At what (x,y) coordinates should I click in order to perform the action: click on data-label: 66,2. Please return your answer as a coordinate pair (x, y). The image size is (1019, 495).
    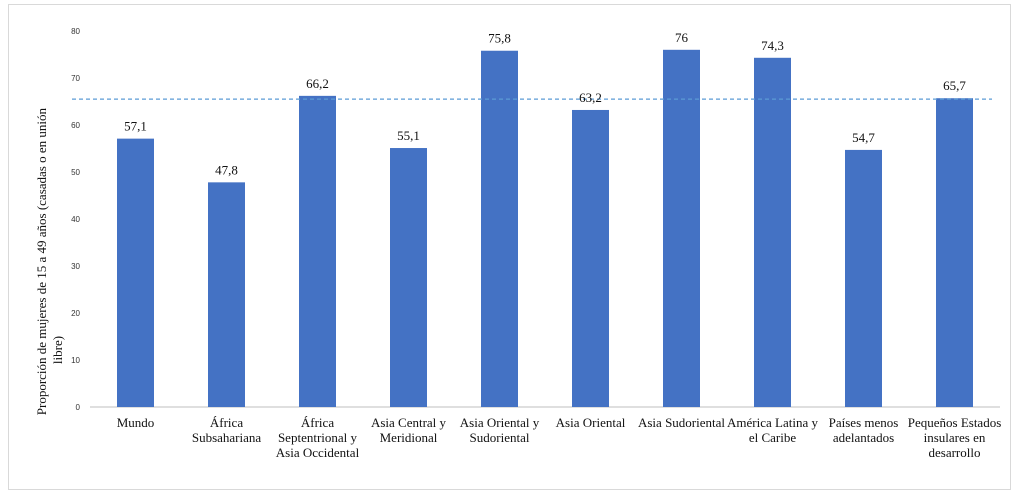
    Looking at the image, I should click on (317, 83).